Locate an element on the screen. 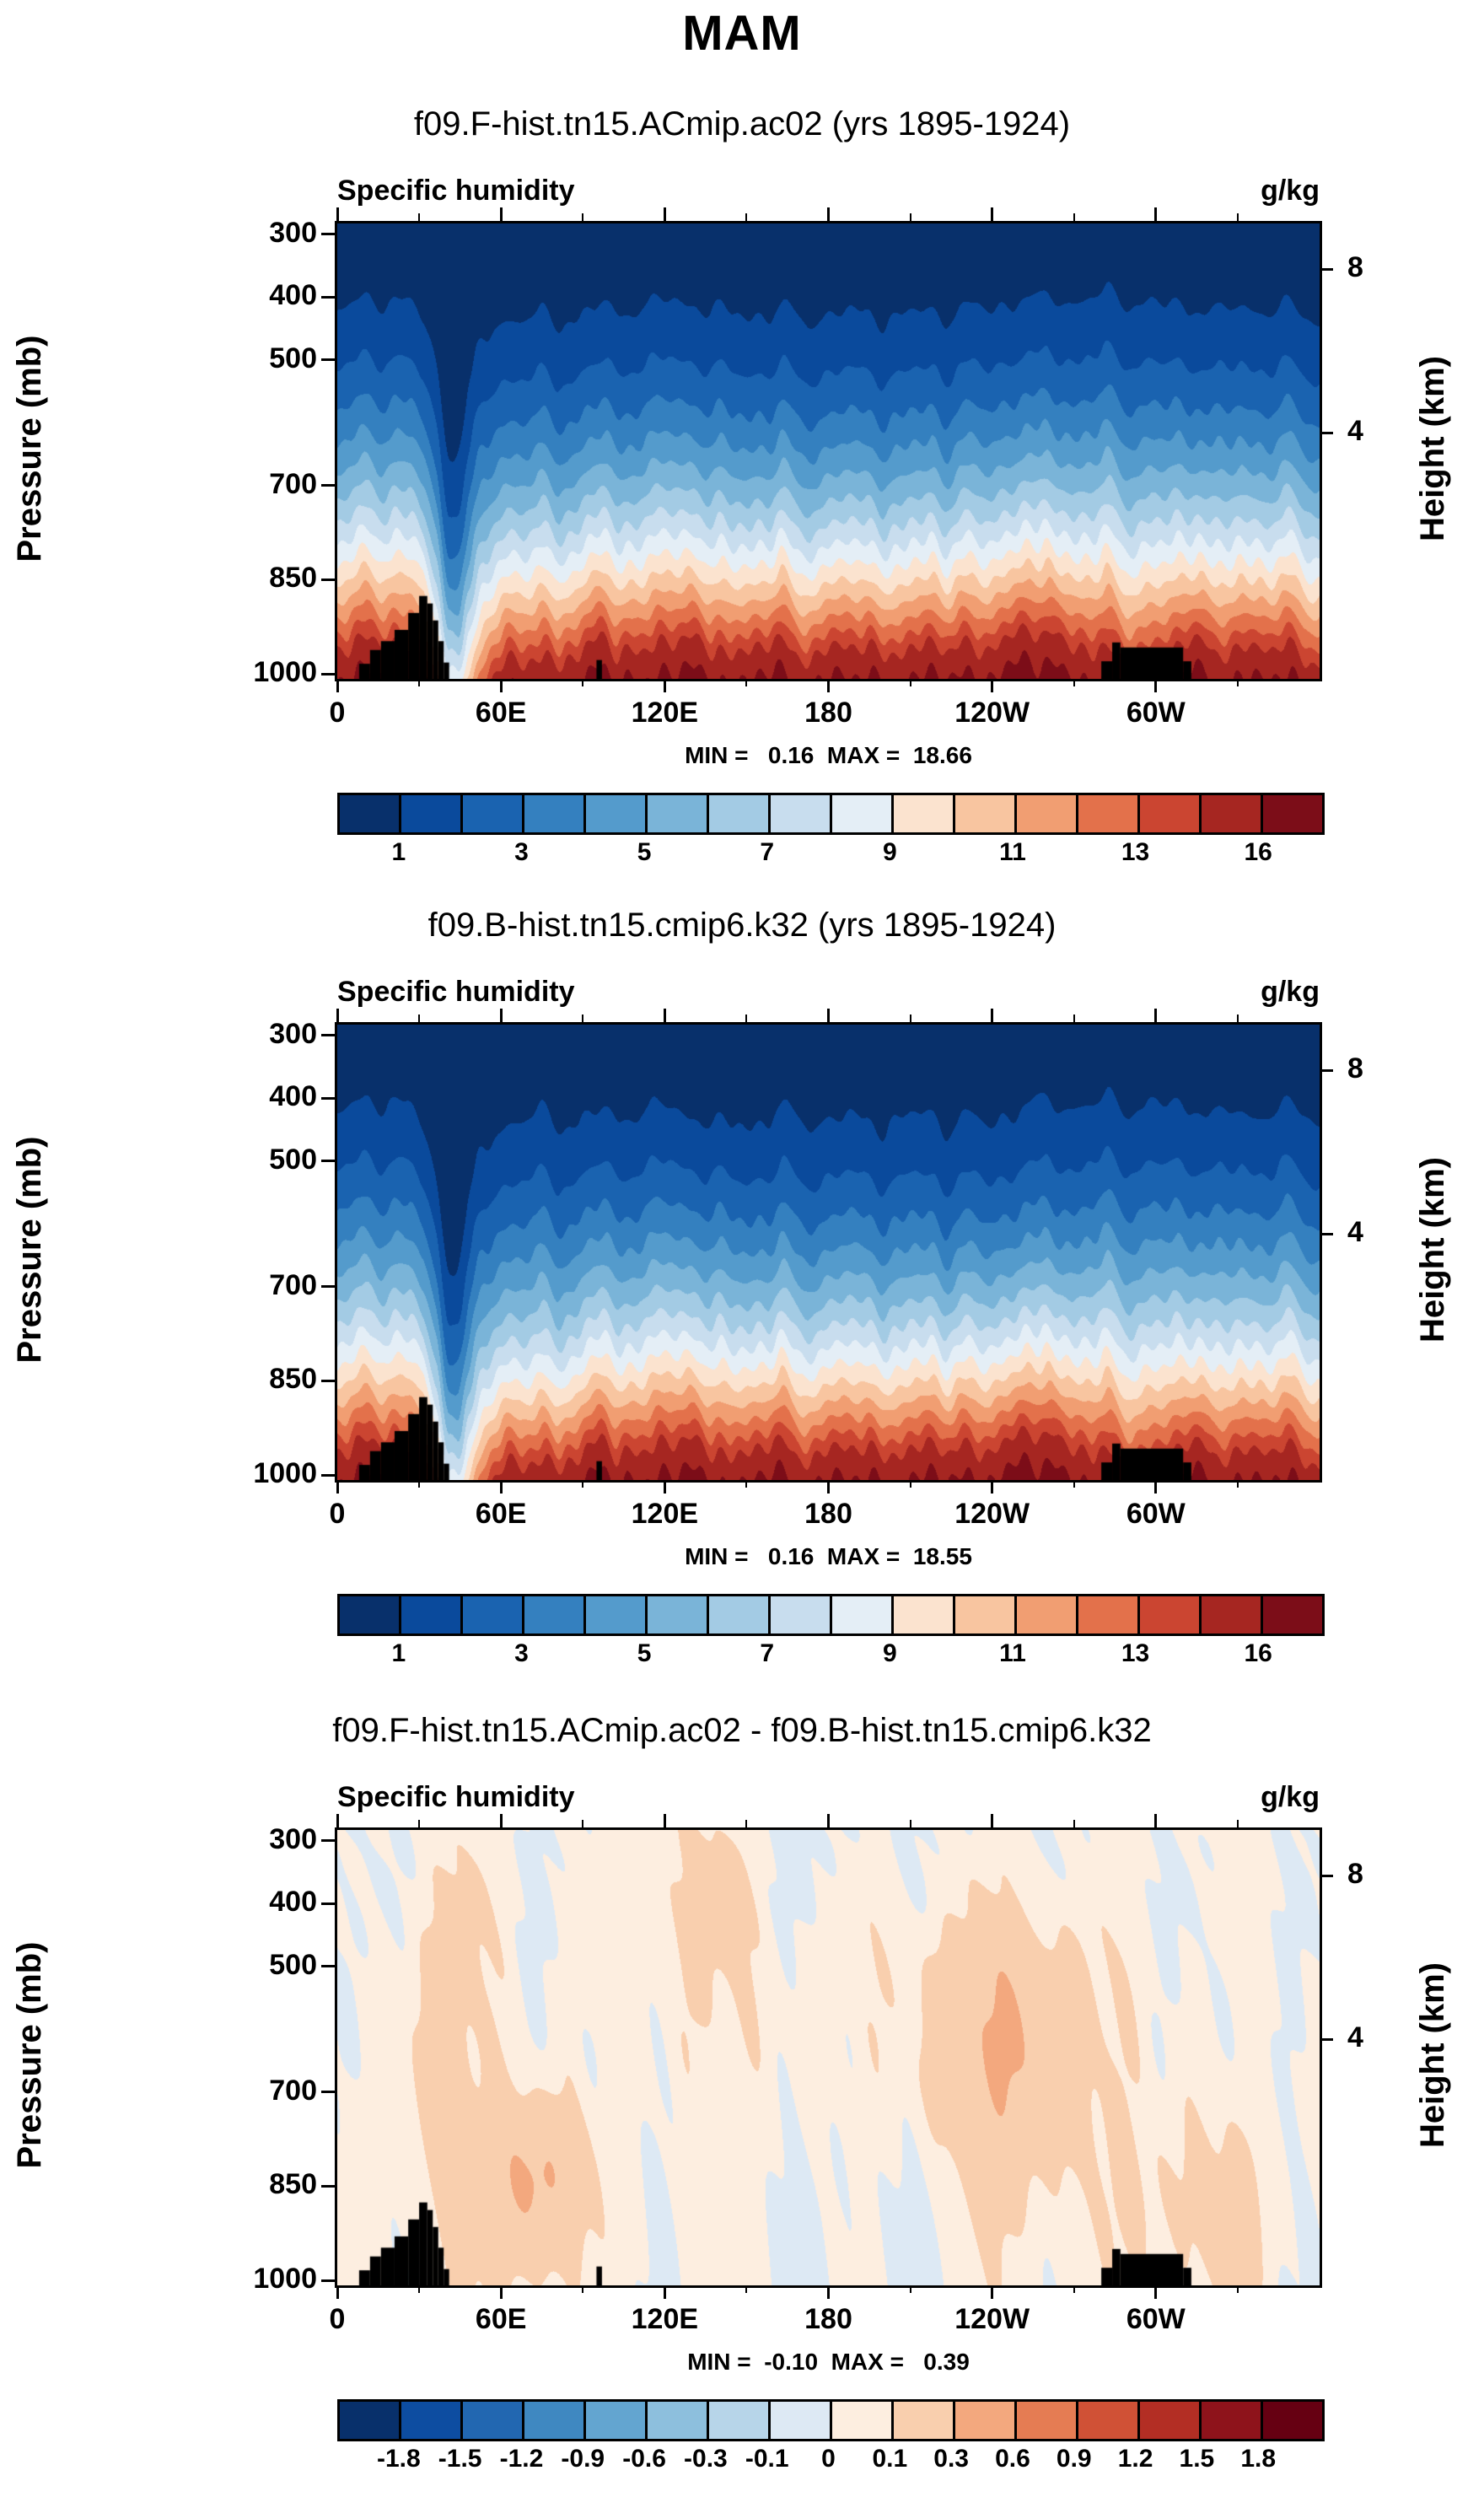 The width and height of the screenshot is (1484, 2508). colorbar-tick-label: 11 is located at coordinates (1012, 852).